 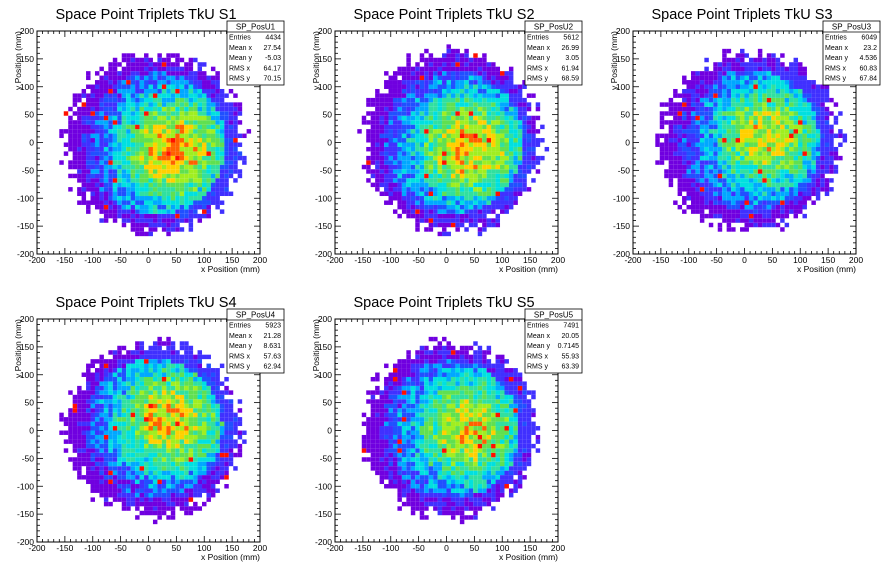 I want to click on x-tick-label: -100, so click(x=688, y=260).